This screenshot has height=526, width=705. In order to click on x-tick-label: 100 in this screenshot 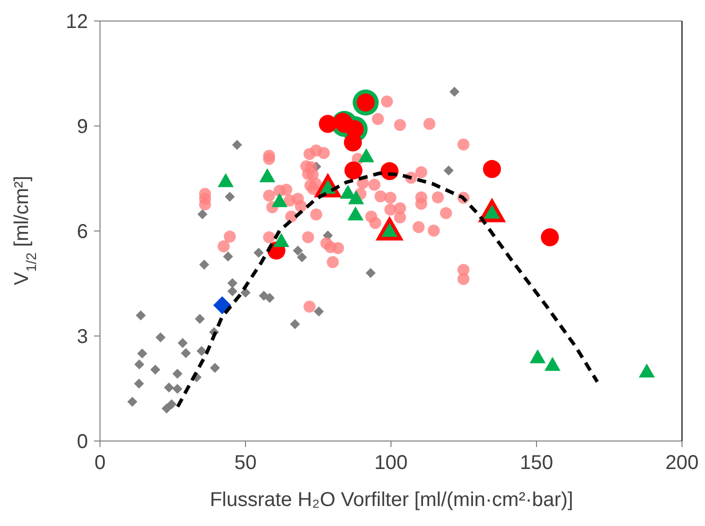, I will do `click(391, 463)`.